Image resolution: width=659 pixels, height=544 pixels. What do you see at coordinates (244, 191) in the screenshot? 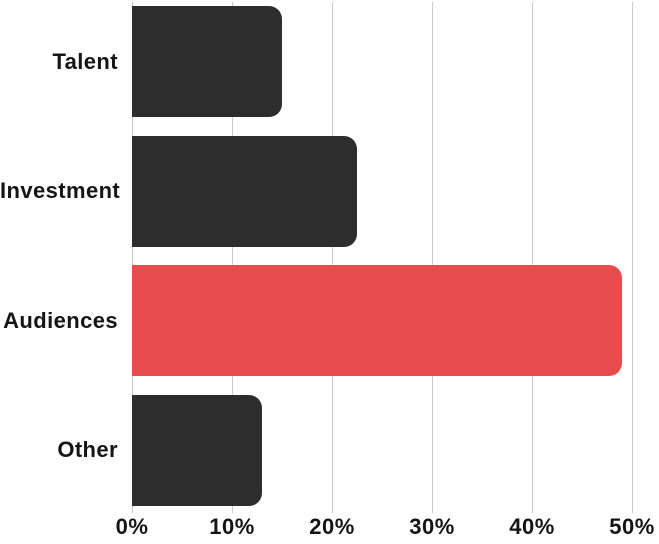
I see `bar-investment` at bounding box center [244, 191].